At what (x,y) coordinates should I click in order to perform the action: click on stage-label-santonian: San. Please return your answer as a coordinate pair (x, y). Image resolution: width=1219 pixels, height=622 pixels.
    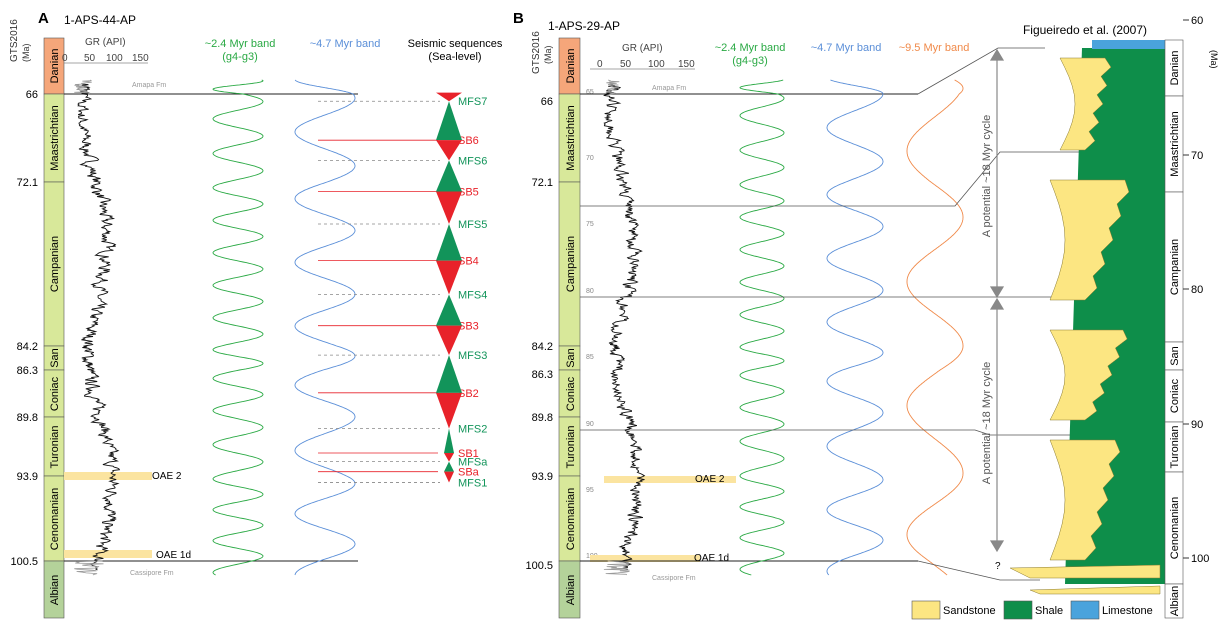
    Looking at the image, I should click on (571, 358).